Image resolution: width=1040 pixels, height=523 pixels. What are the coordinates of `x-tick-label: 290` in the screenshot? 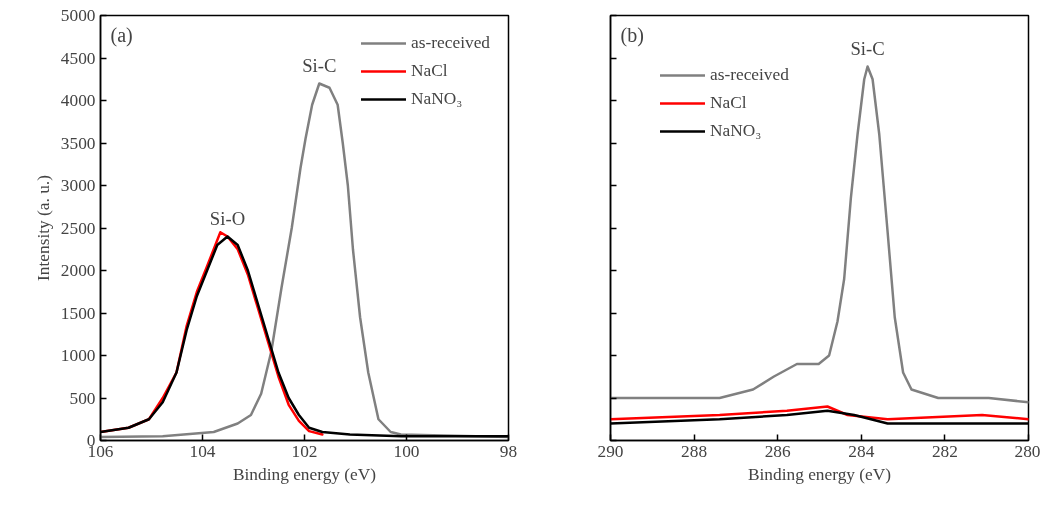 It's located at (610, 451).